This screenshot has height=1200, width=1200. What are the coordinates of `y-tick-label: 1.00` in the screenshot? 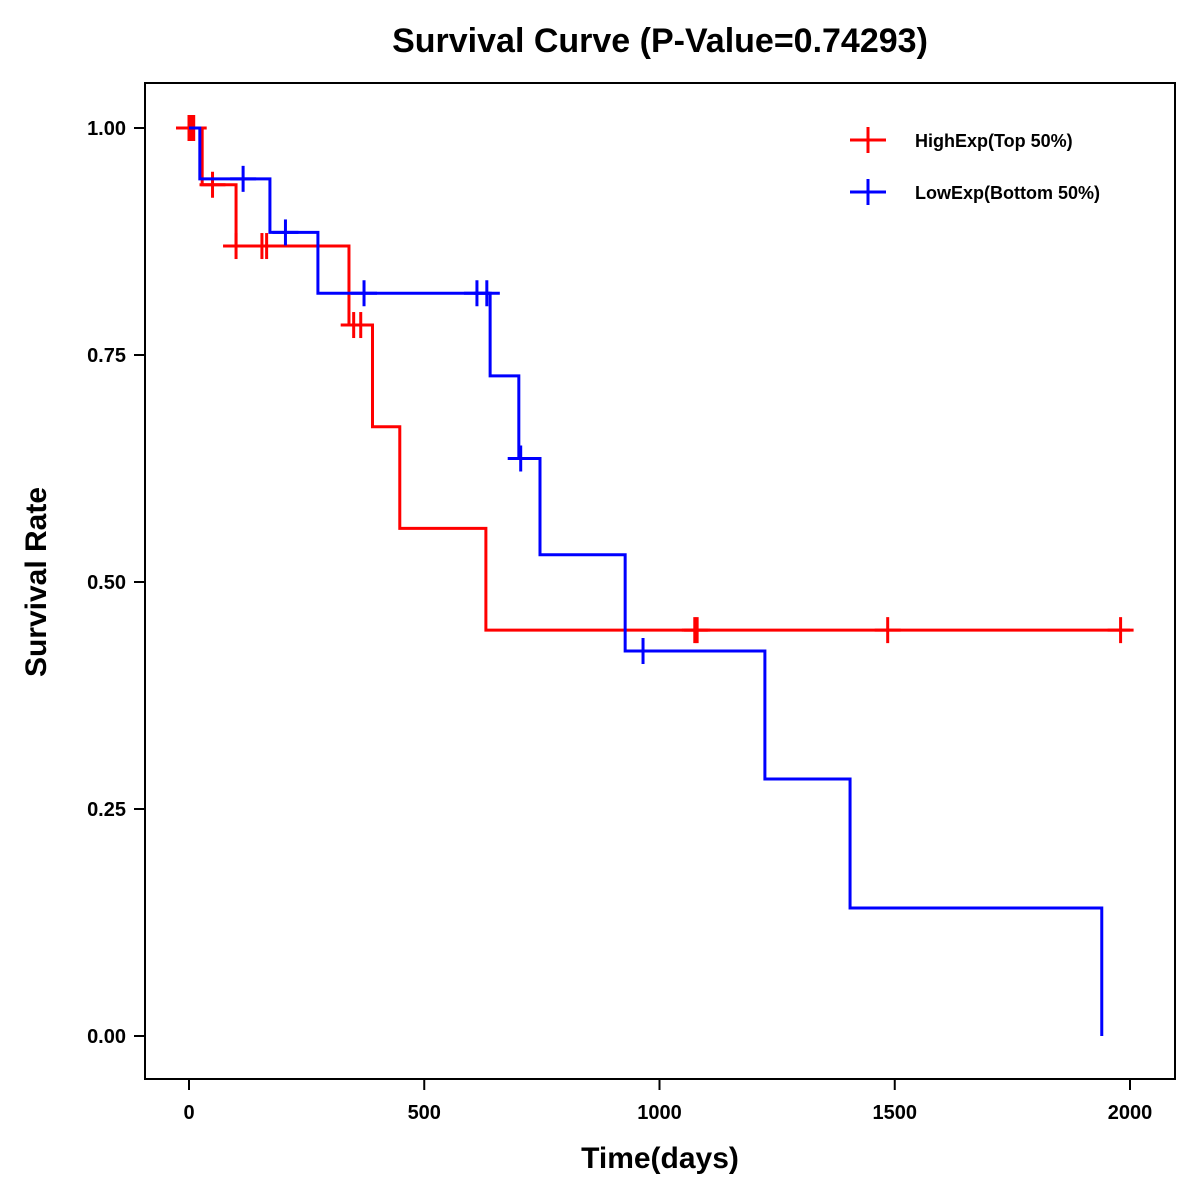 It's located at (106, 129).